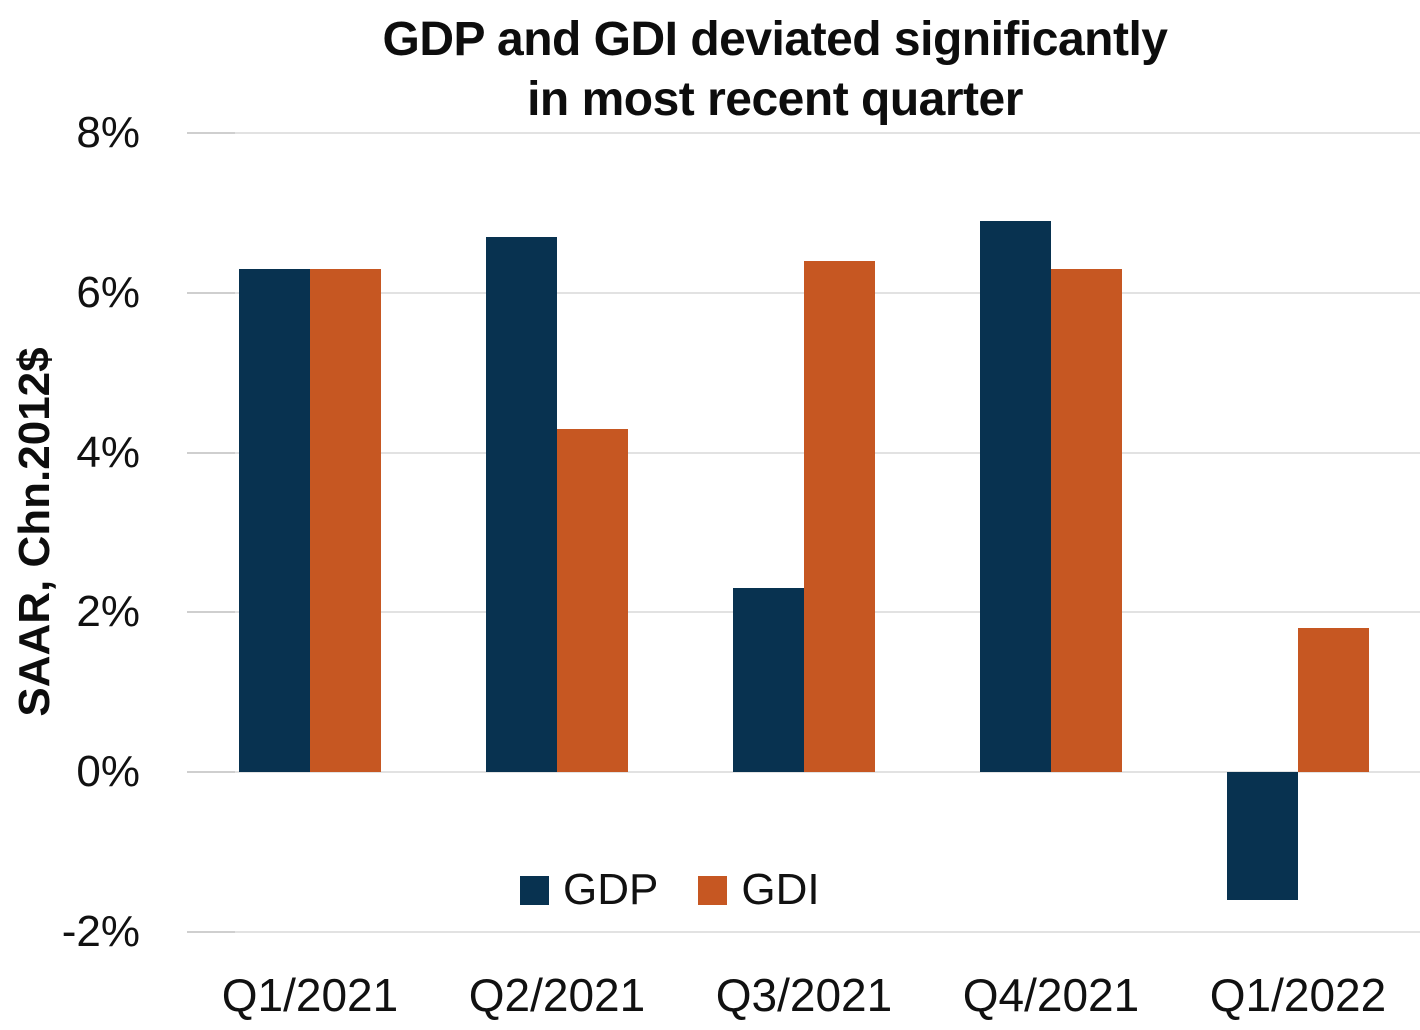 The image size is (1420, 1030). Describe the element at coordinates (1298, 995) in the screenshot. I see `x-tick-label: Q1/2022` at that location.